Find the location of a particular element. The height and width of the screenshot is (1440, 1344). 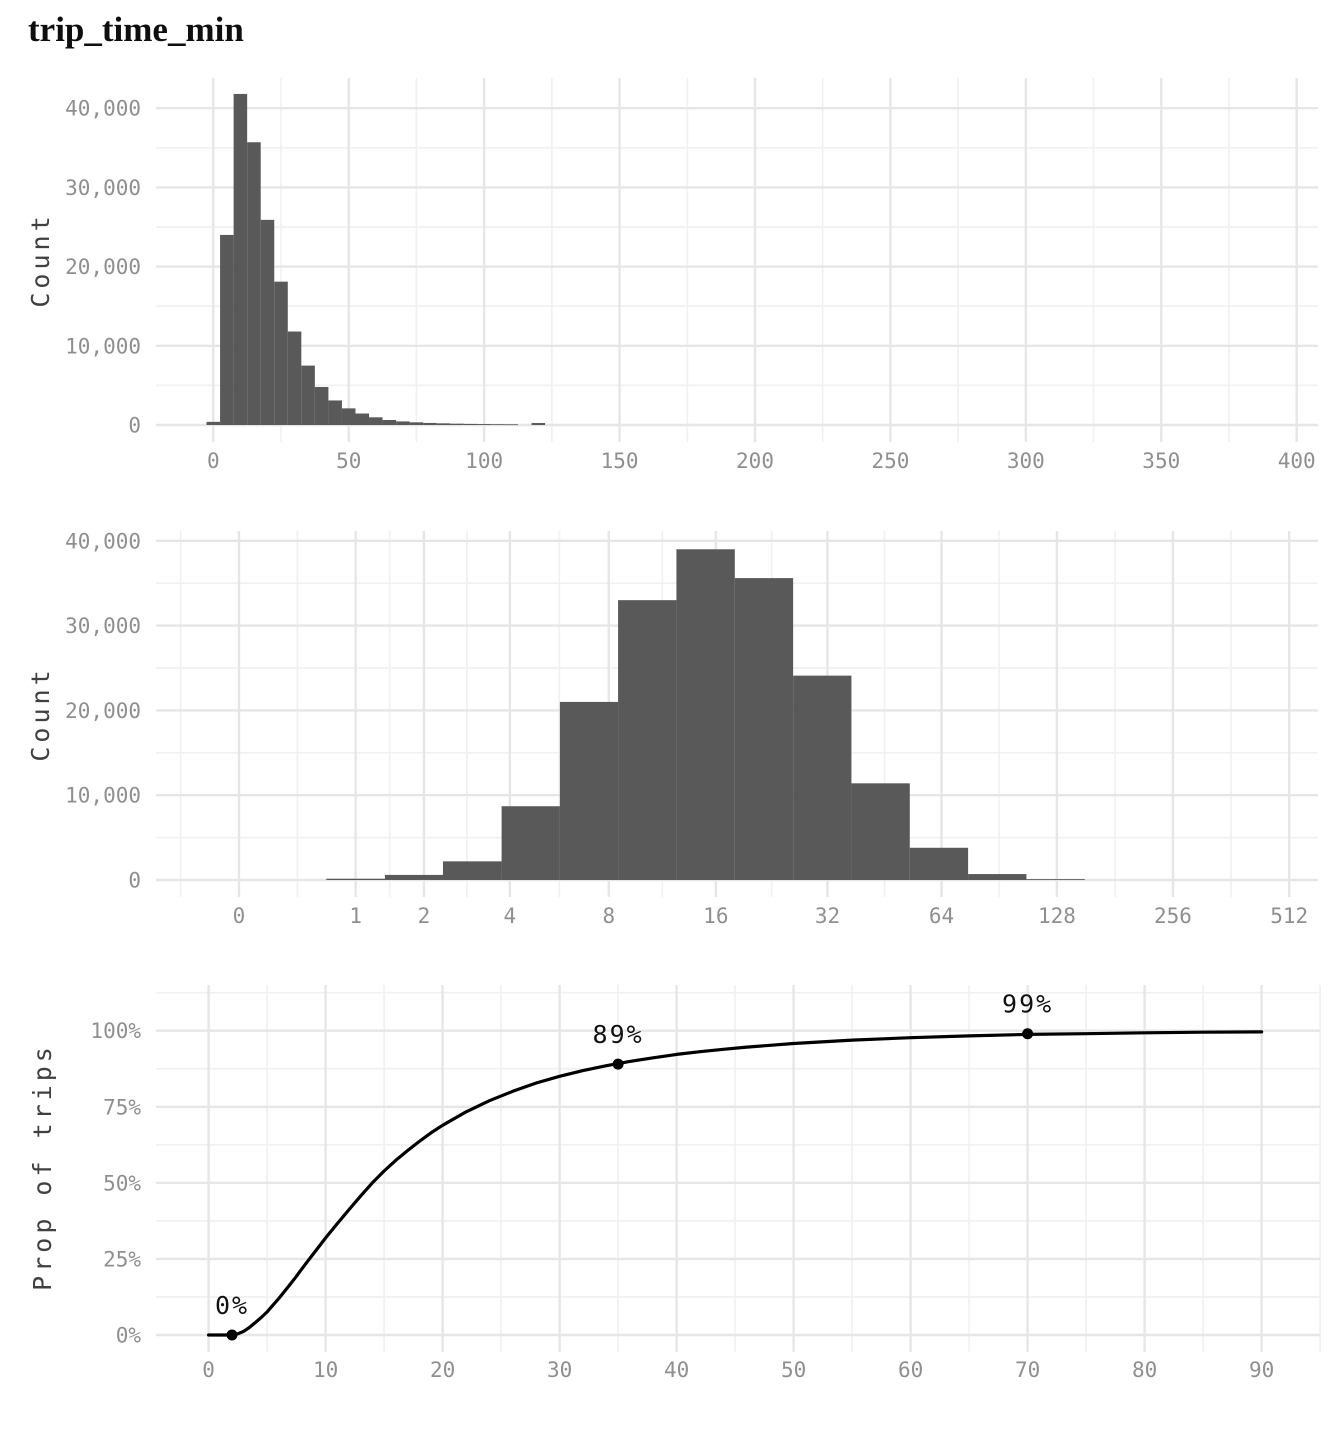

x-tick-label: 80 is located at coordinates (1144, 1370).